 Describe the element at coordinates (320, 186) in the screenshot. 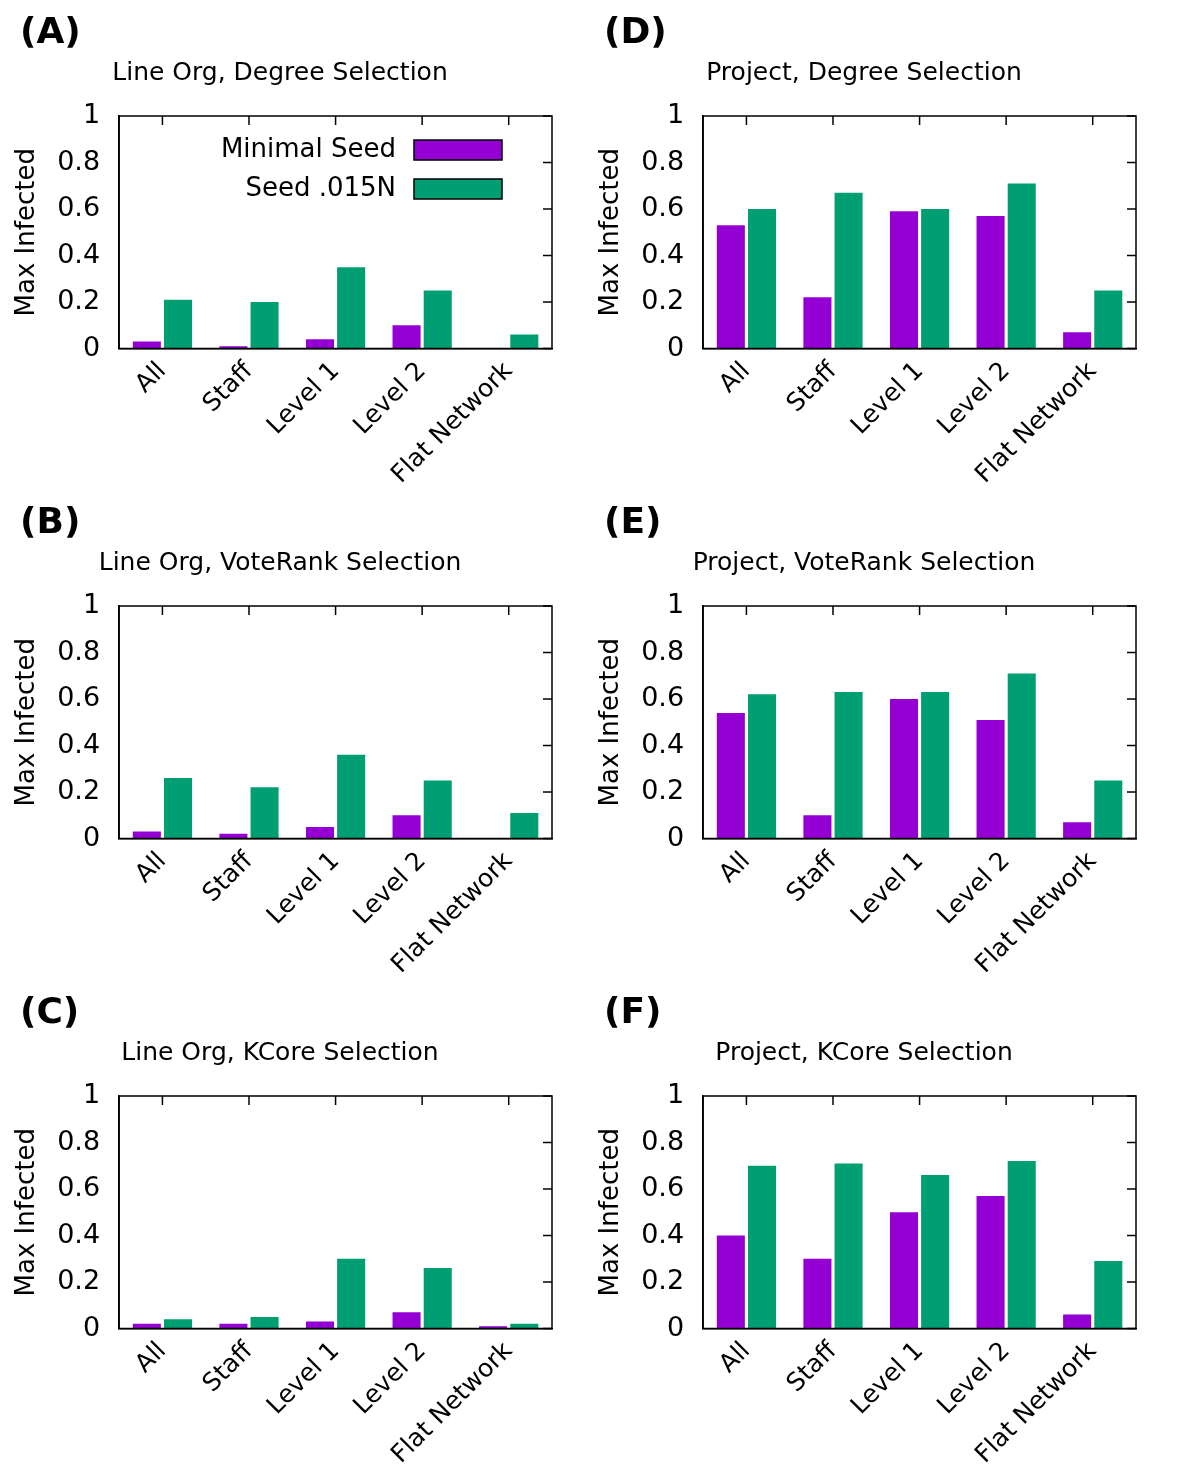

I see `legend-label: Seed .015N` at that location.